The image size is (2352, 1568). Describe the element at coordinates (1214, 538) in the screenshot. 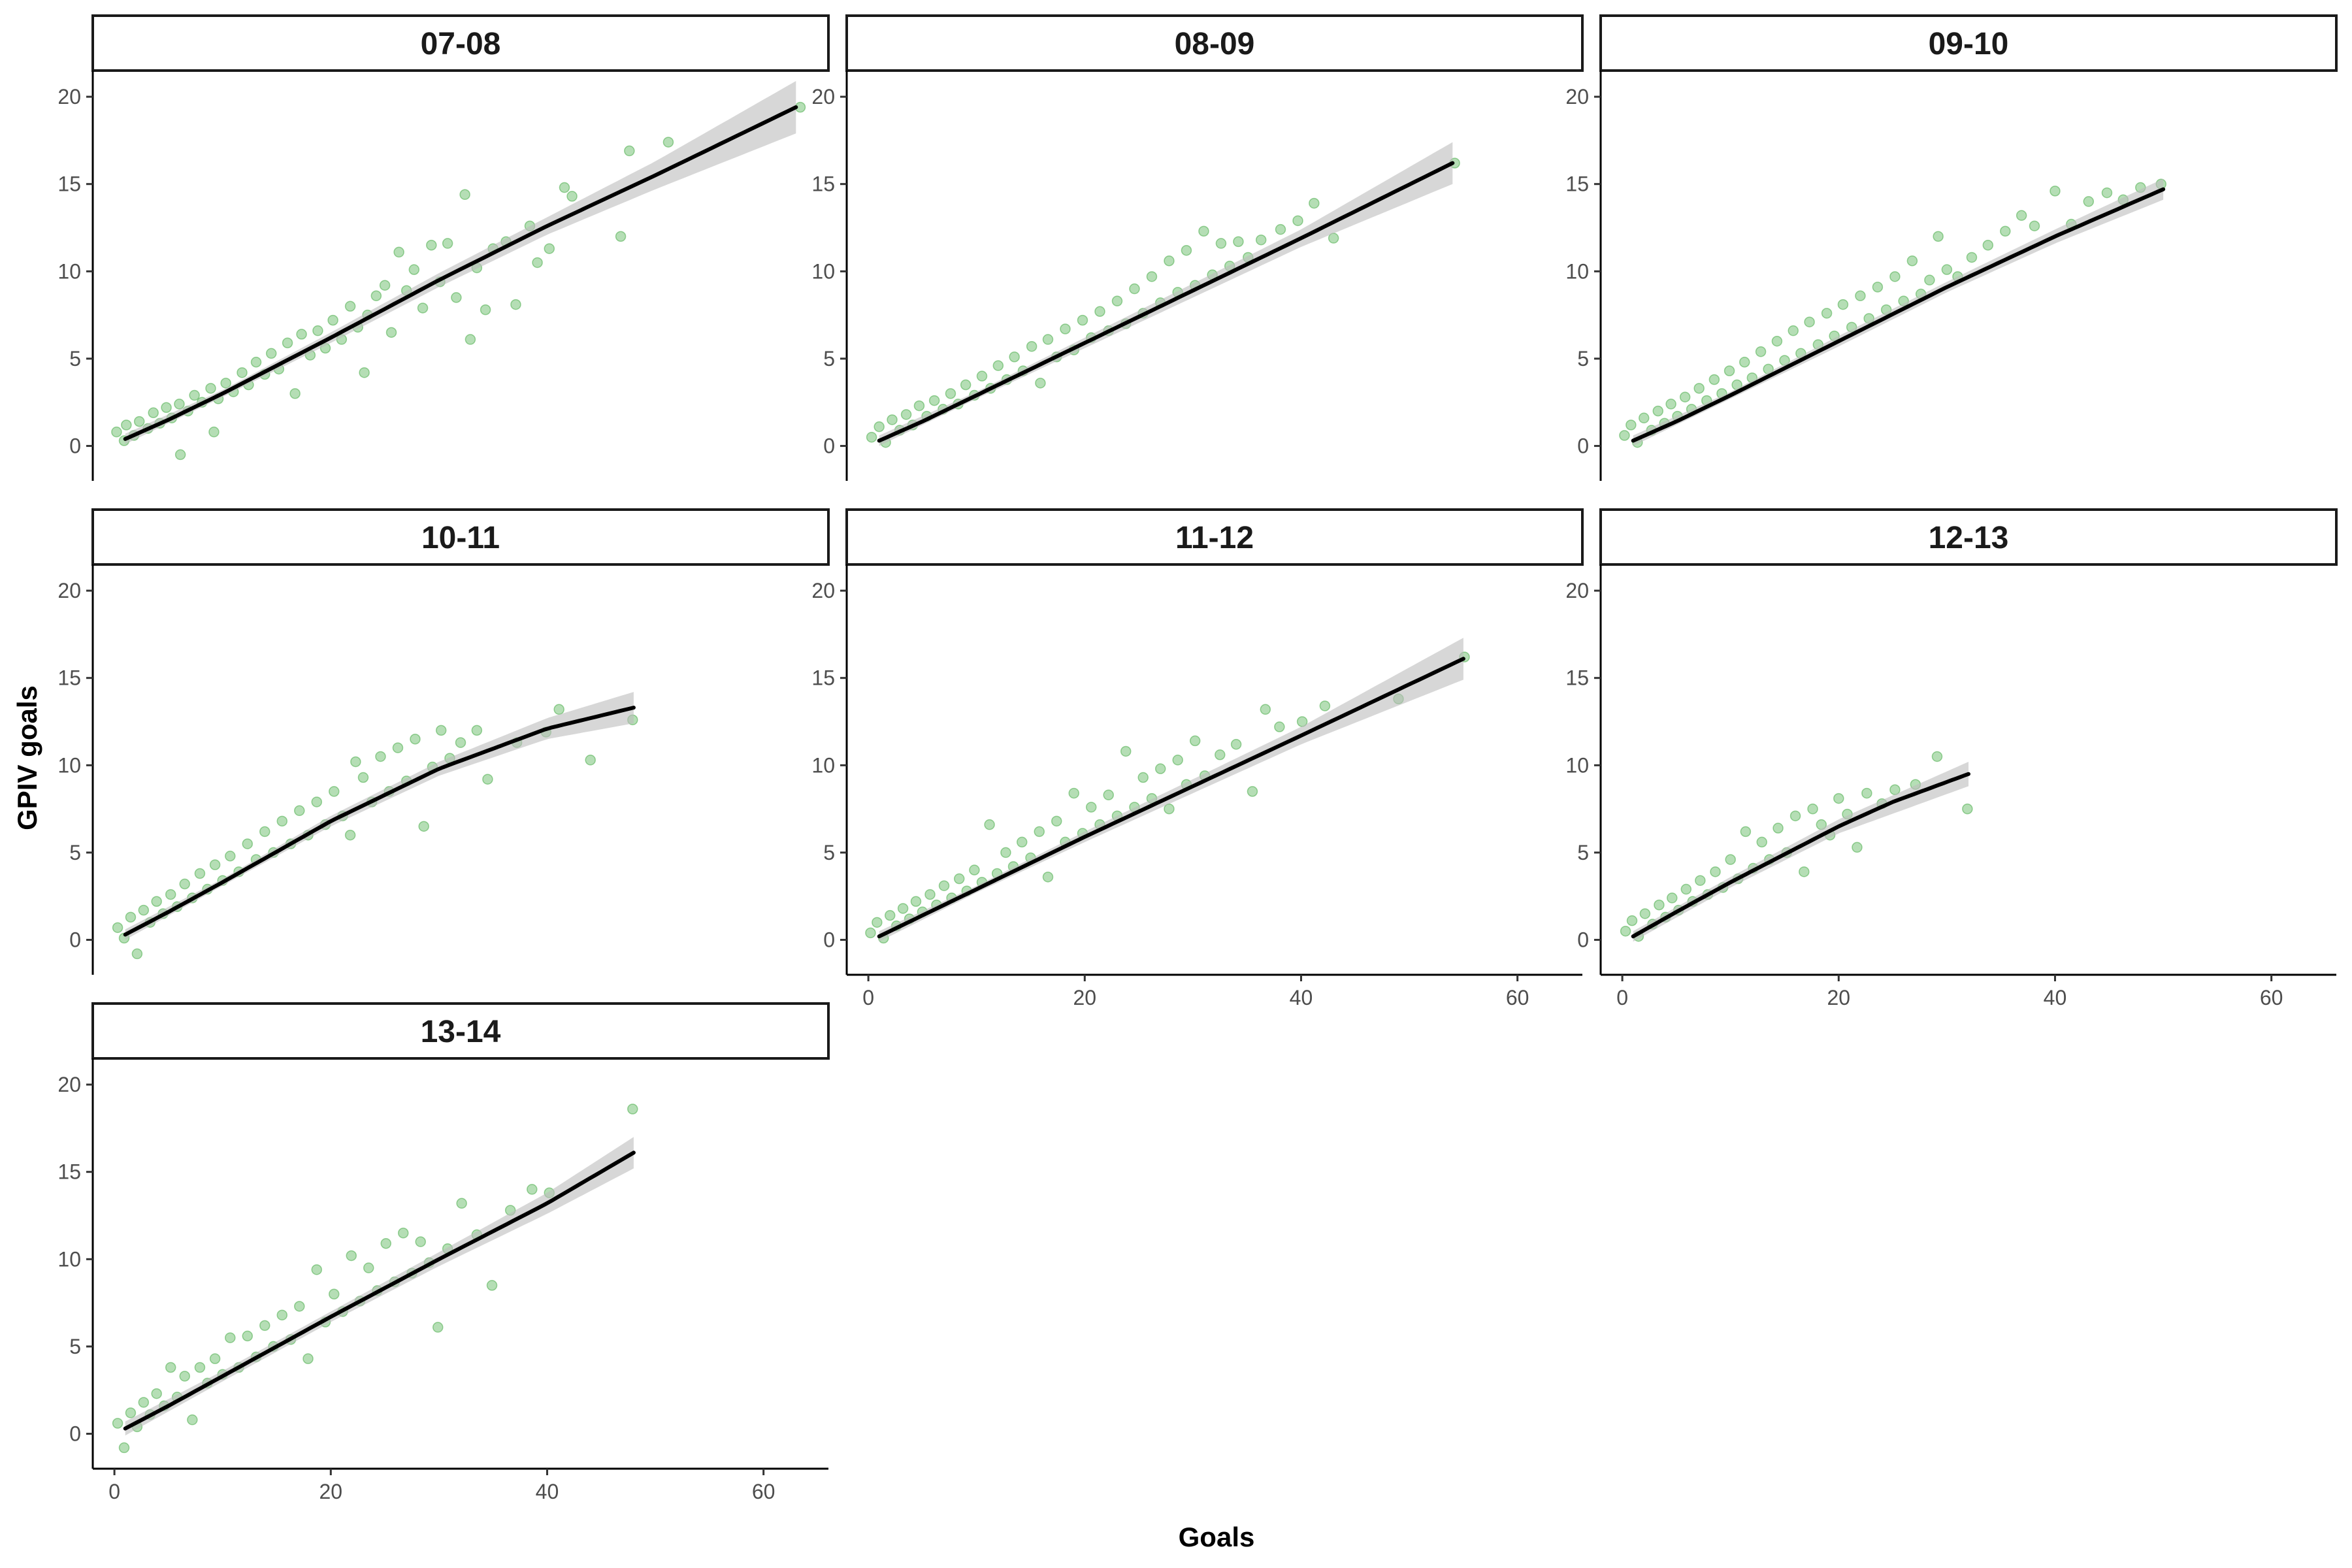

I see `facet-strip-label: 11-12` at that location.